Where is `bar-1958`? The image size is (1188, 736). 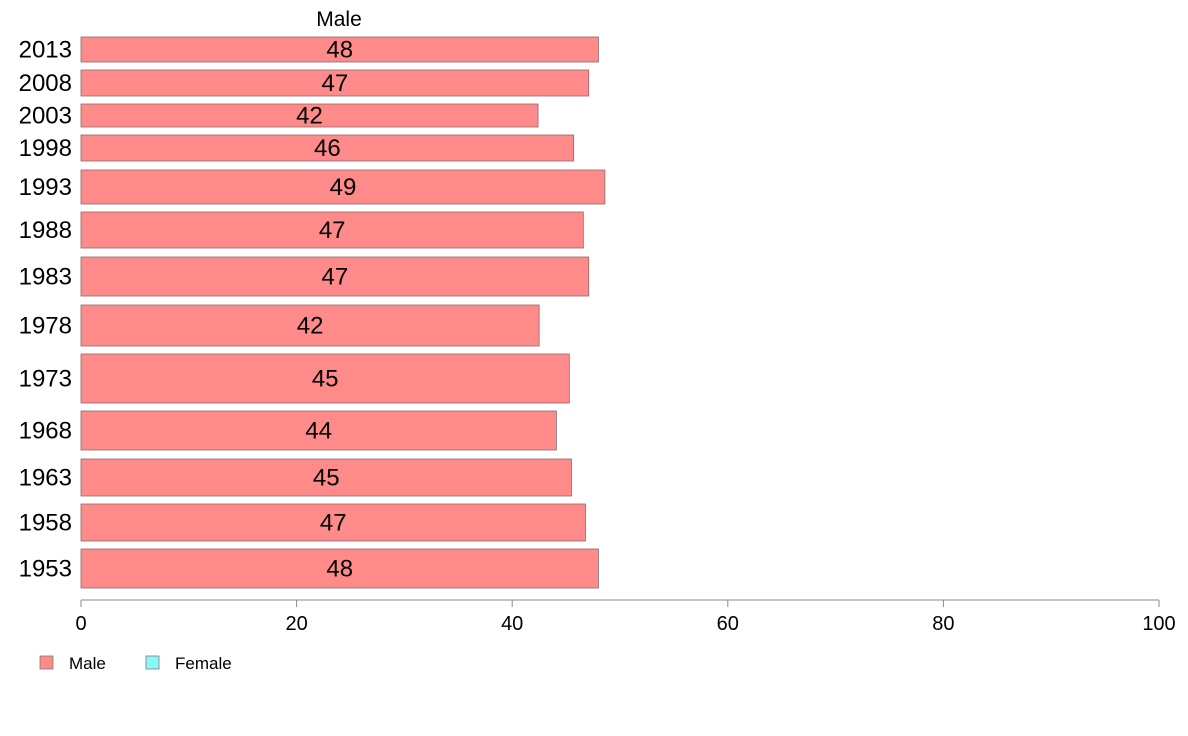
bar-1958 is located at coordinates (333, 522).